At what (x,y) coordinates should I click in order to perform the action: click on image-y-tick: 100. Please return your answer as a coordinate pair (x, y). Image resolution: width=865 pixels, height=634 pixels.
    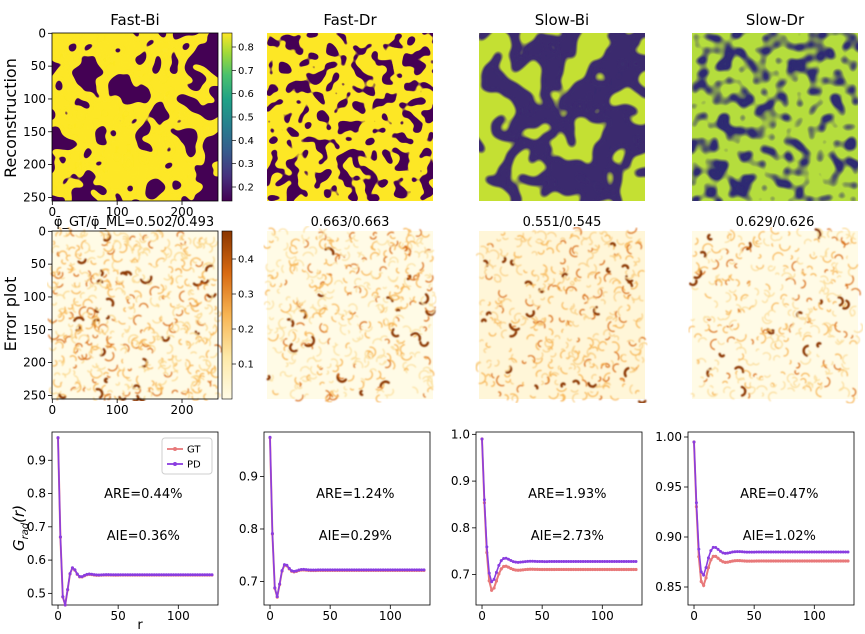
    Looking at the image, I should click on (34, 99).